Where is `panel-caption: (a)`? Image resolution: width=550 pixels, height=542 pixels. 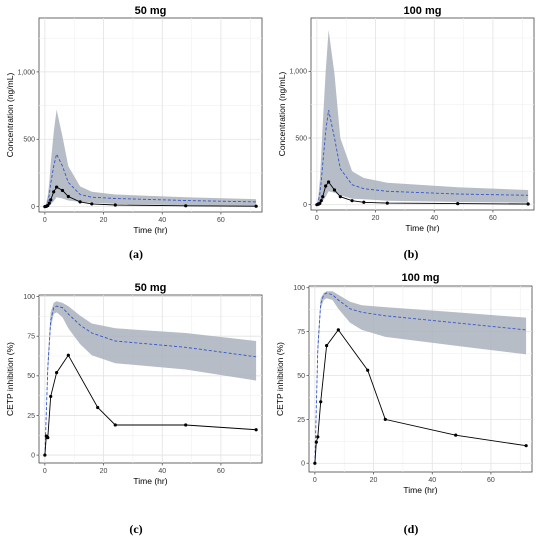
panel-caption: (a) is located at coordinates (136, 254).